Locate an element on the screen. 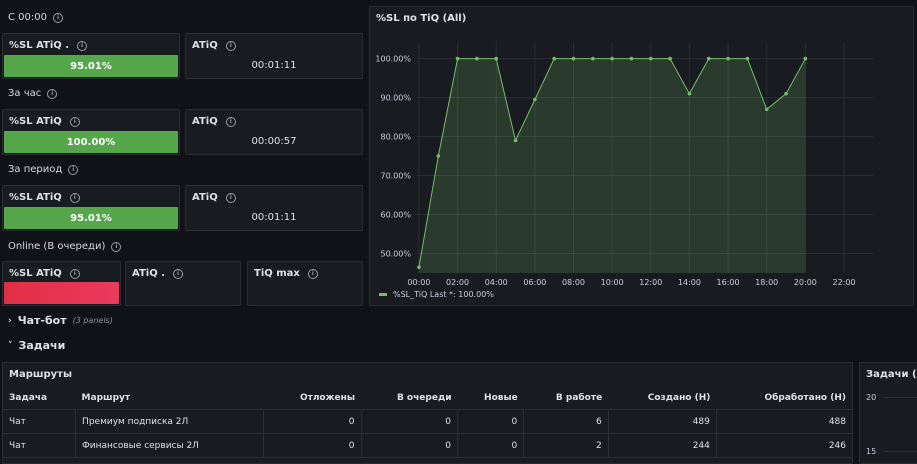 The height and width of the screenshot is (464, 917). table-row: Чат Финансовые сервисы 2Л 0 0 0 2 244 246 is located at coordinates (427, 445).